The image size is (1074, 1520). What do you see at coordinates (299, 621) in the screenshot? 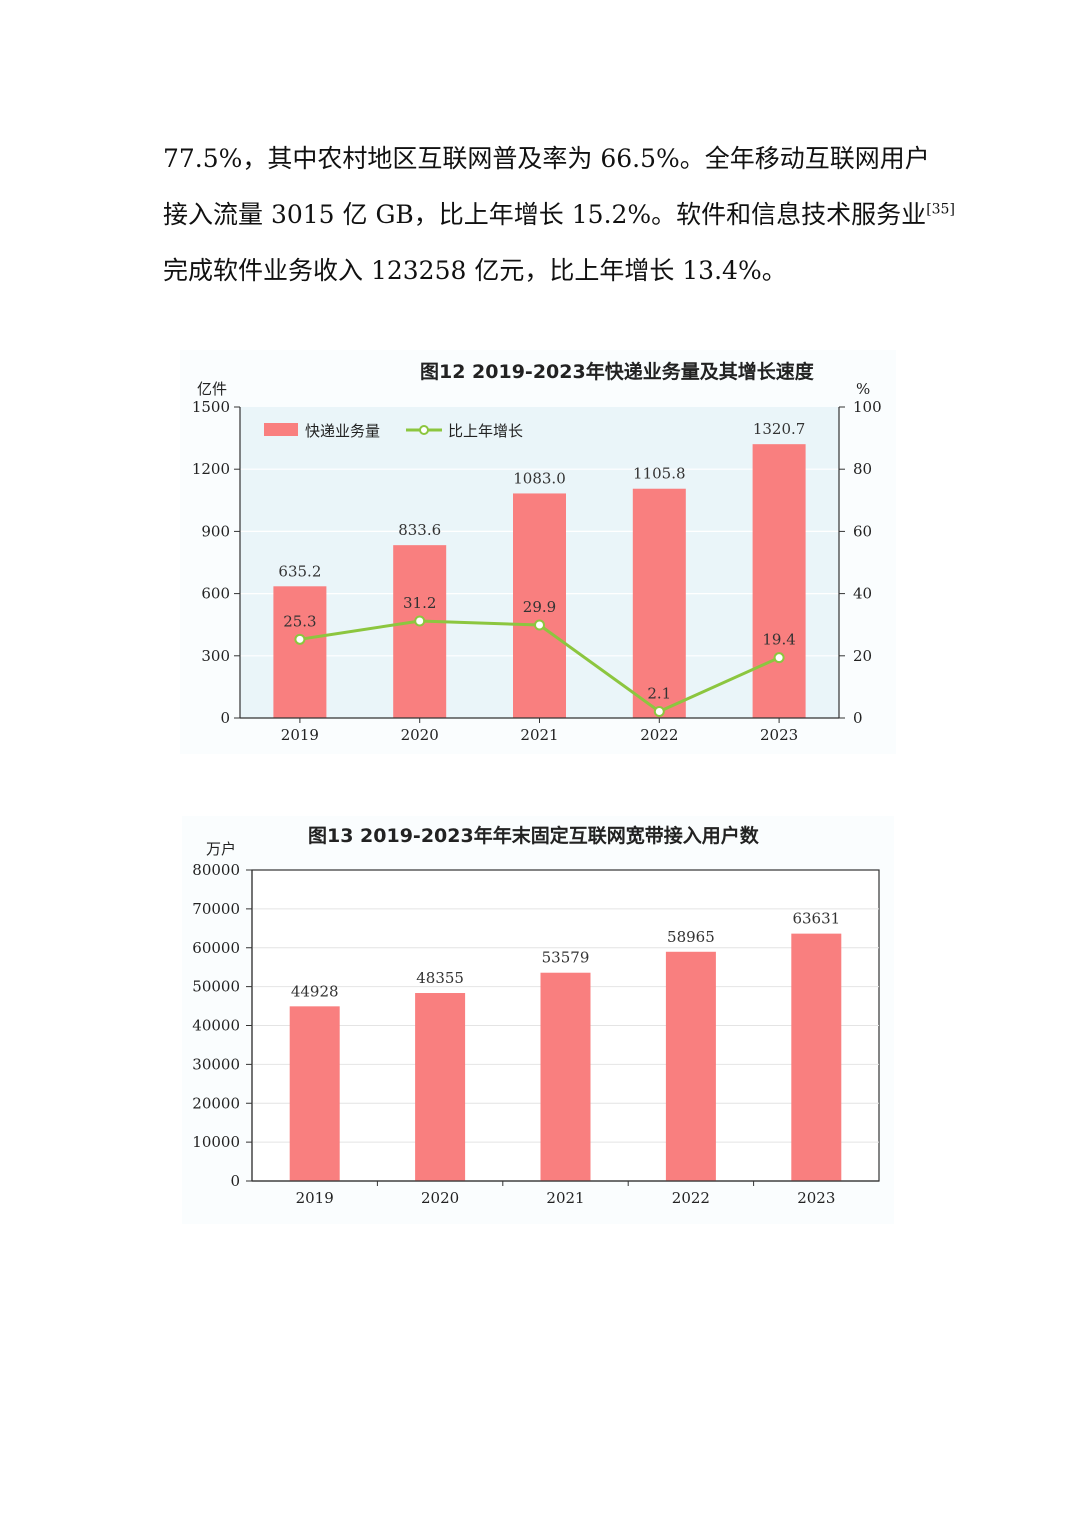
I see `growth-value-label: 25.3` at bounding box center [299, 621].